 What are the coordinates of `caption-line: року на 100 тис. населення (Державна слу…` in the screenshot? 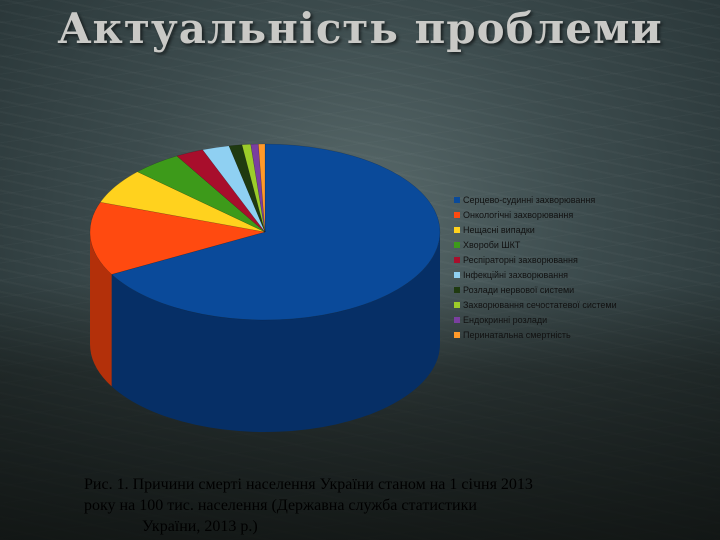 It's located at (280, 505).